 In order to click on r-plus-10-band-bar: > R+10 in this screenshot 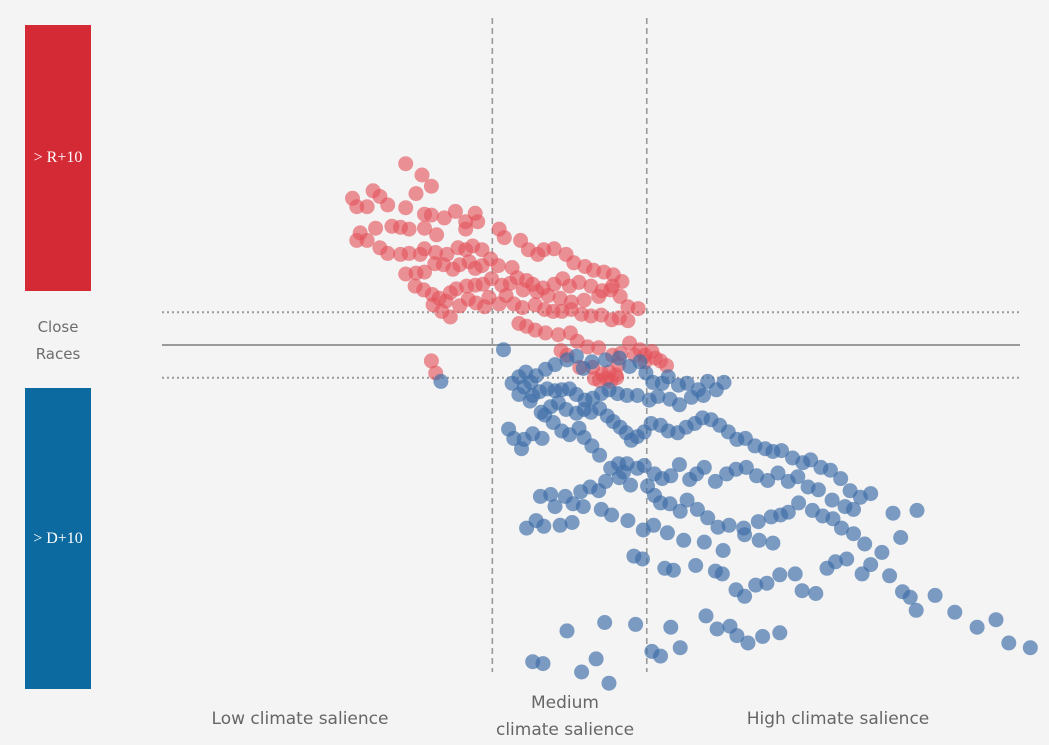, I will do `click(58, 158)`.